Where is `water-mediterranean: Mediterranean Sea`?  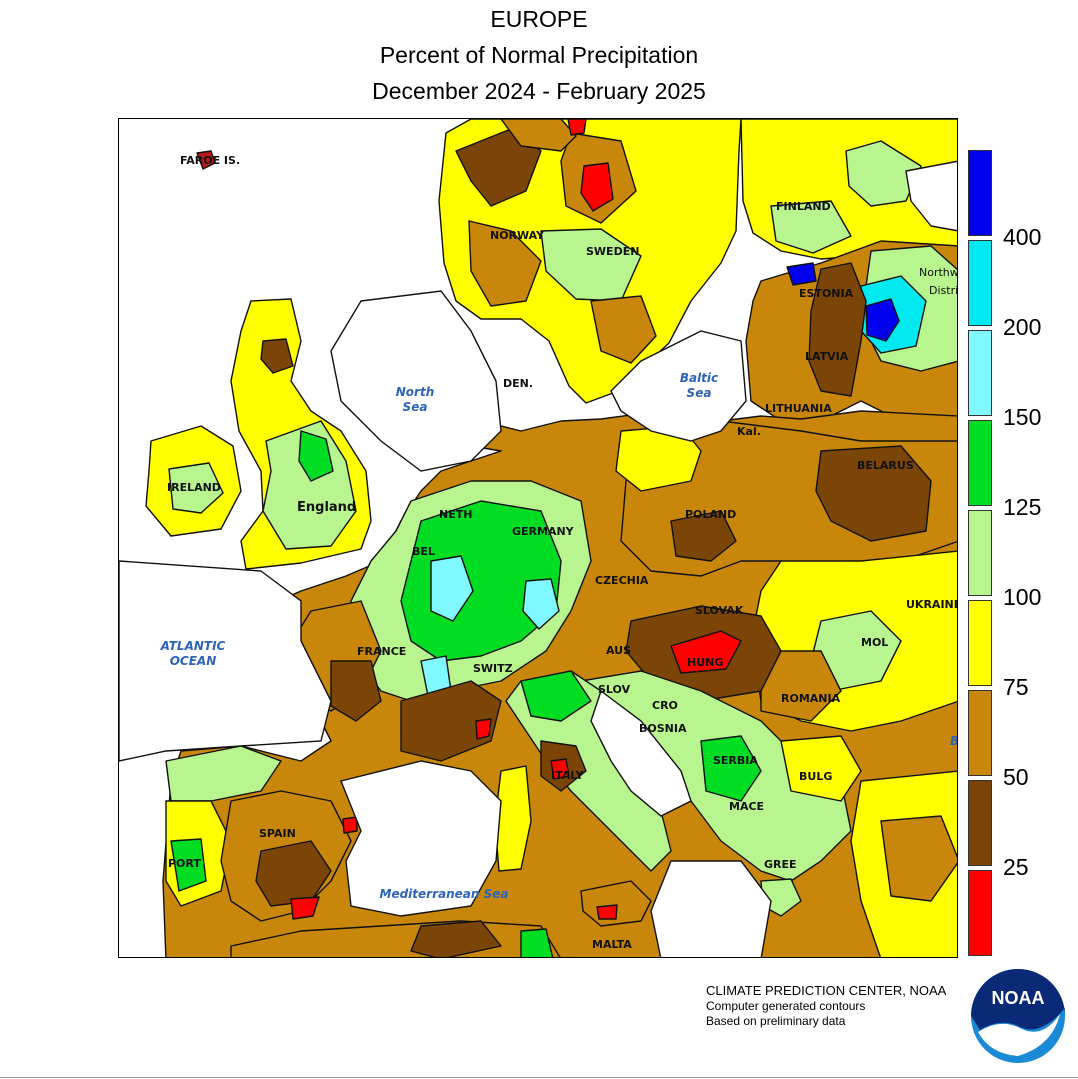 water-mediterranean: Mediterranean Sea is located at coordinates (444, 894).